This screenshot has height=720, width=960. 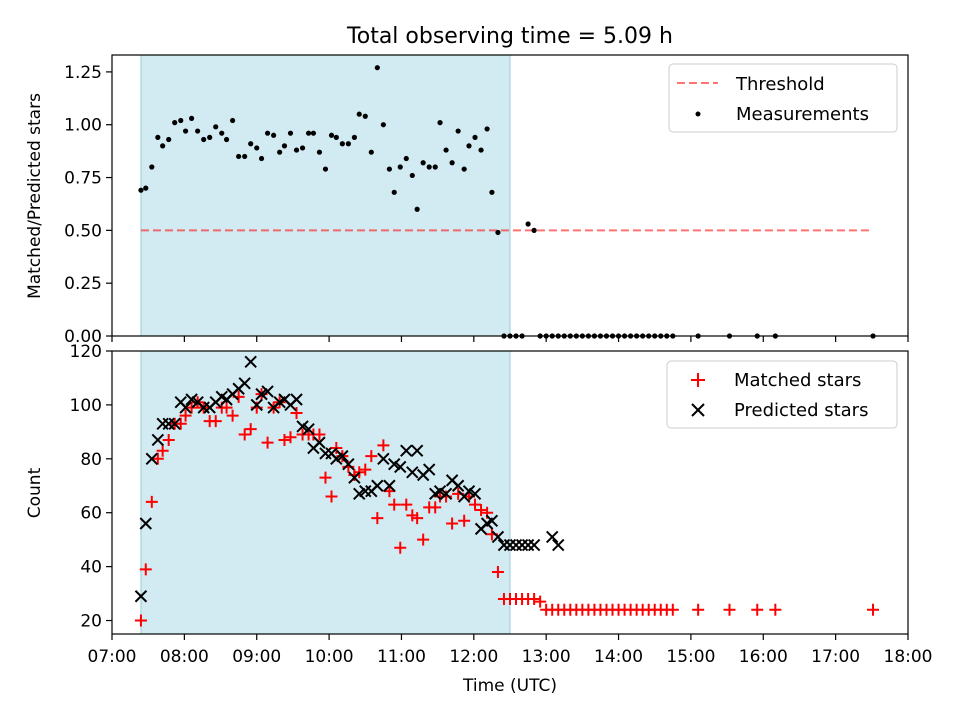 What do you see at coordinates (83, 231) in the screenshot?
I see `top-y-tick-label: 0.50` at bounding box center [83, 231].